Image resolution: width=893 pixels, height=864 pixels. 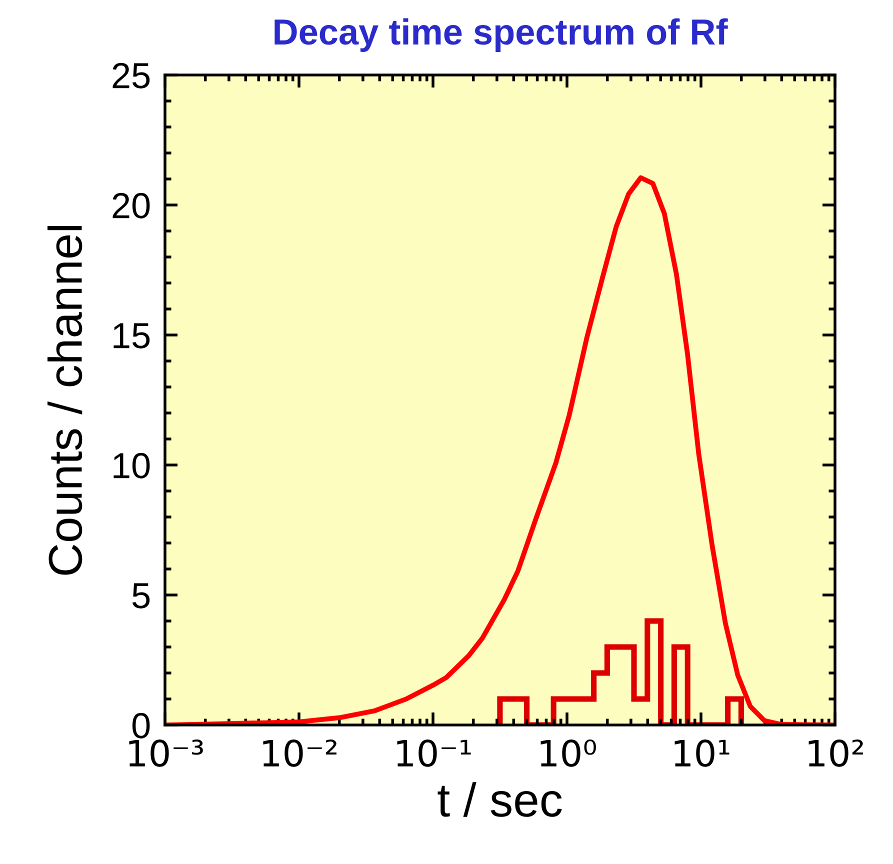 I want to click on x-tick-label: 10⁻³, so click(x=166, y=753).